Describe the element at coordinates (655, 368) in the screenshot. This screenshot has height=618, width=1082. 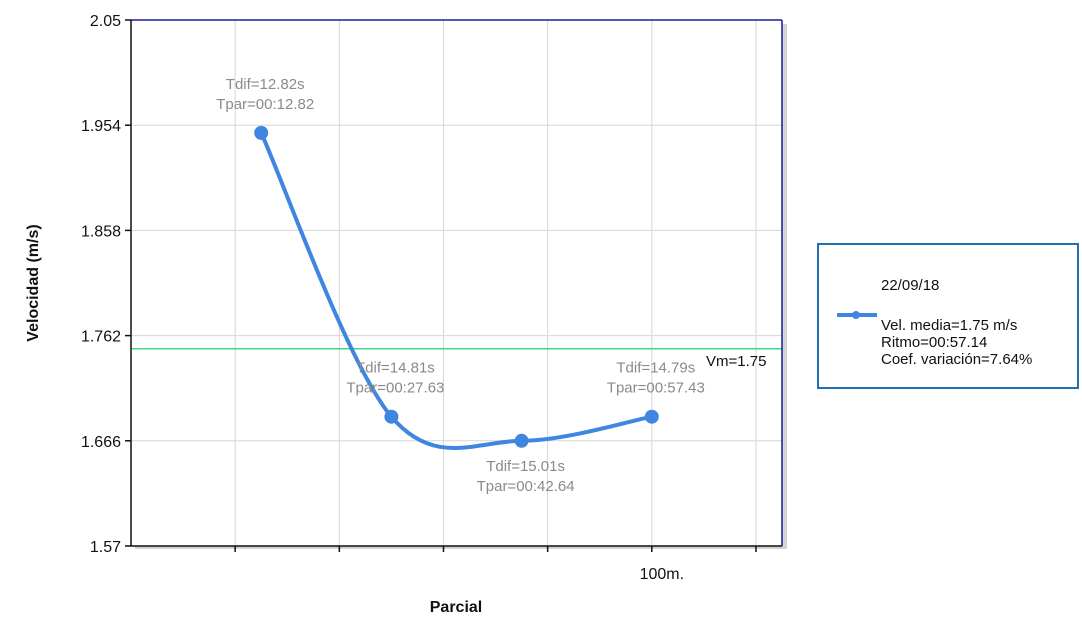
I see `point-label-tdif: Tdif=14.79s` at that location.